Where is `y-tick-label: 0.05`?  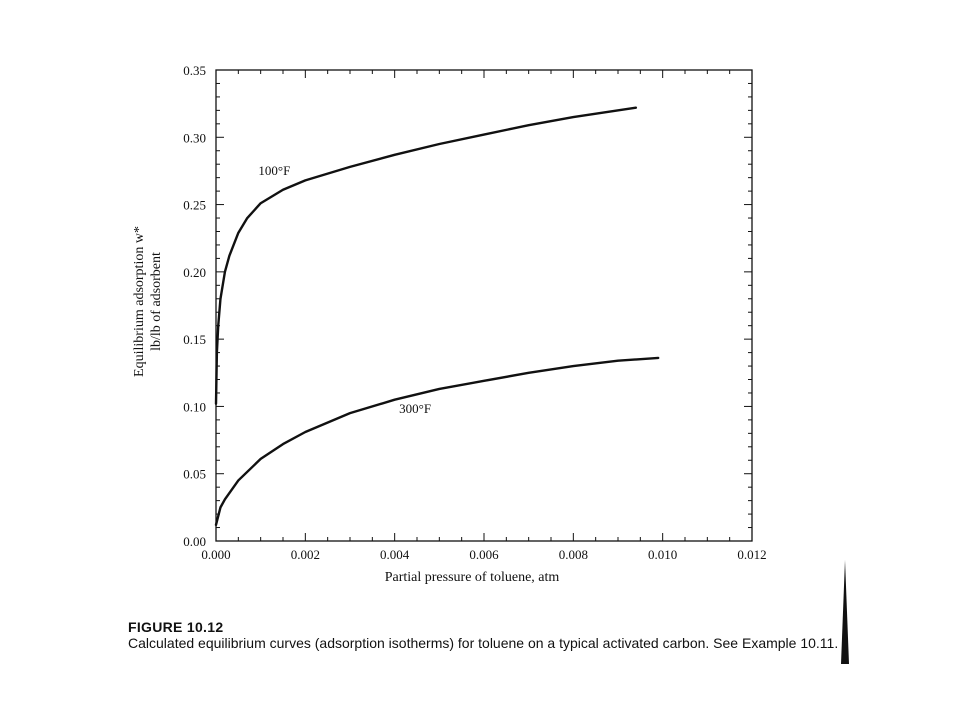 y-tick-label: 0.05 is located at coordinates (194, 474).